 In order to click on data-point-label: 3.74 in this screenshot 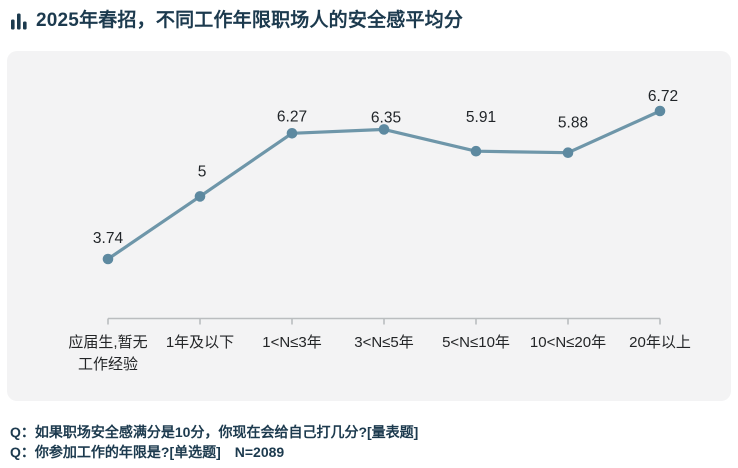, I will do `click(108, 238)`.